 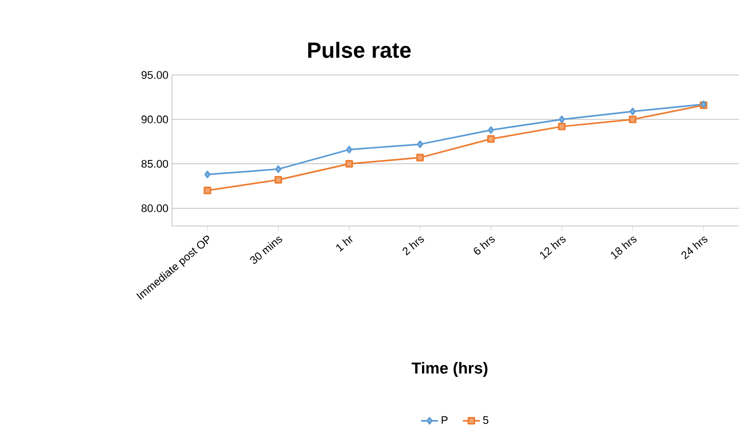 I want to click on chart-title: Pulse rate, so click(x=359, y=50).